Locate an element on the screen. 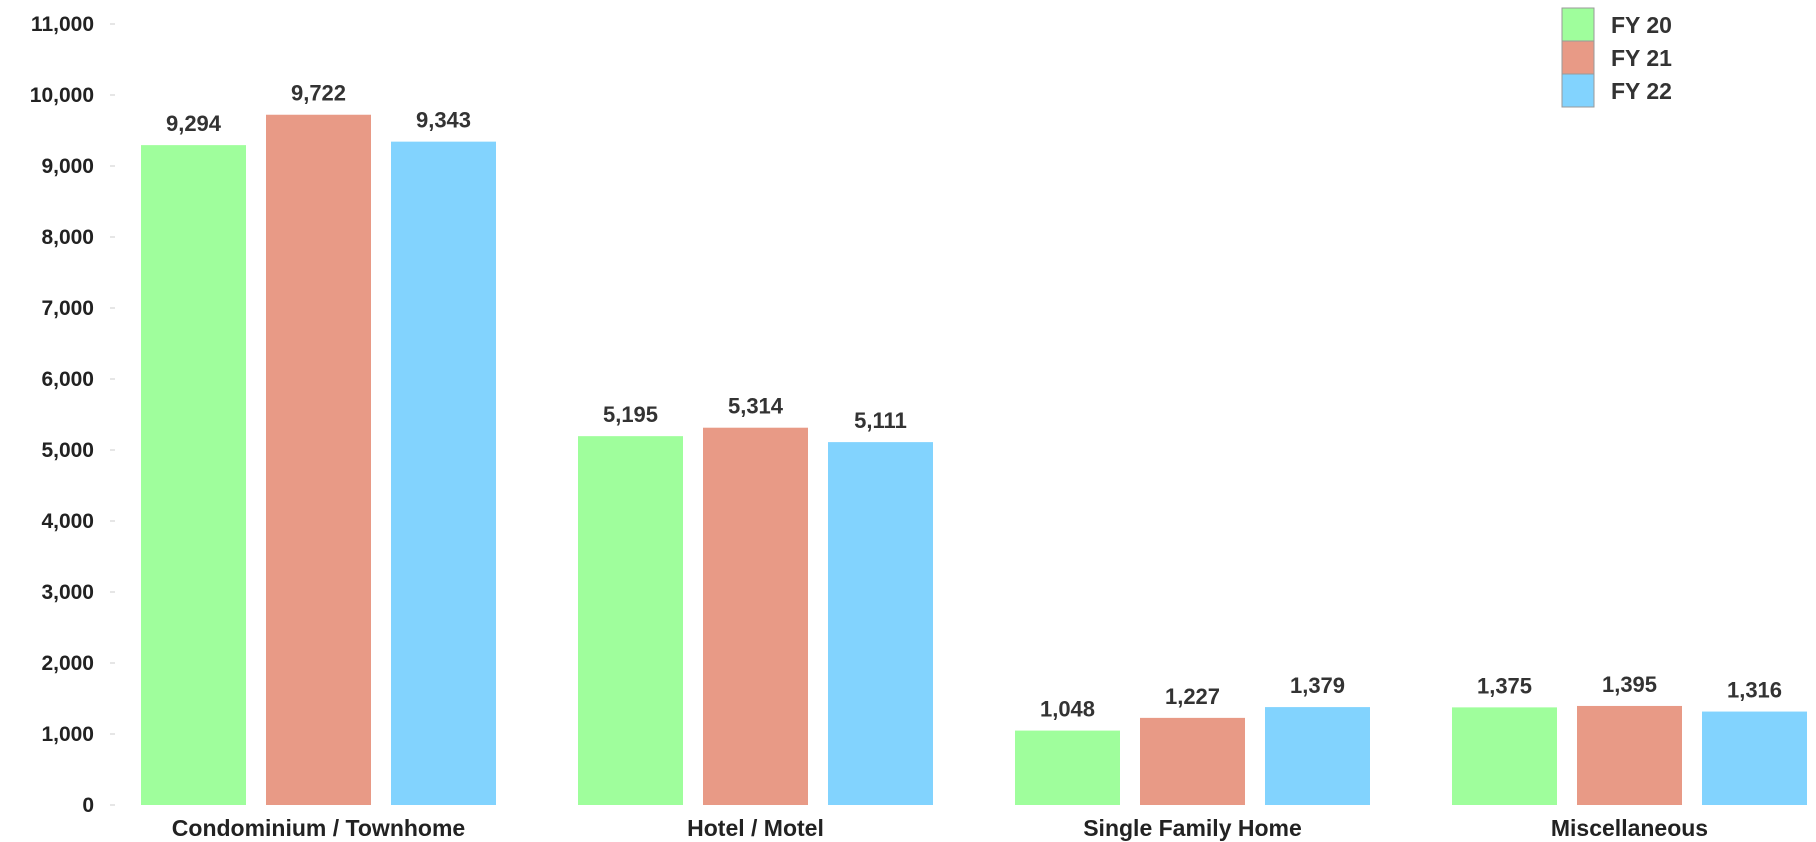  bar-value-label: 5,195 is located at coordinates (630, 414).